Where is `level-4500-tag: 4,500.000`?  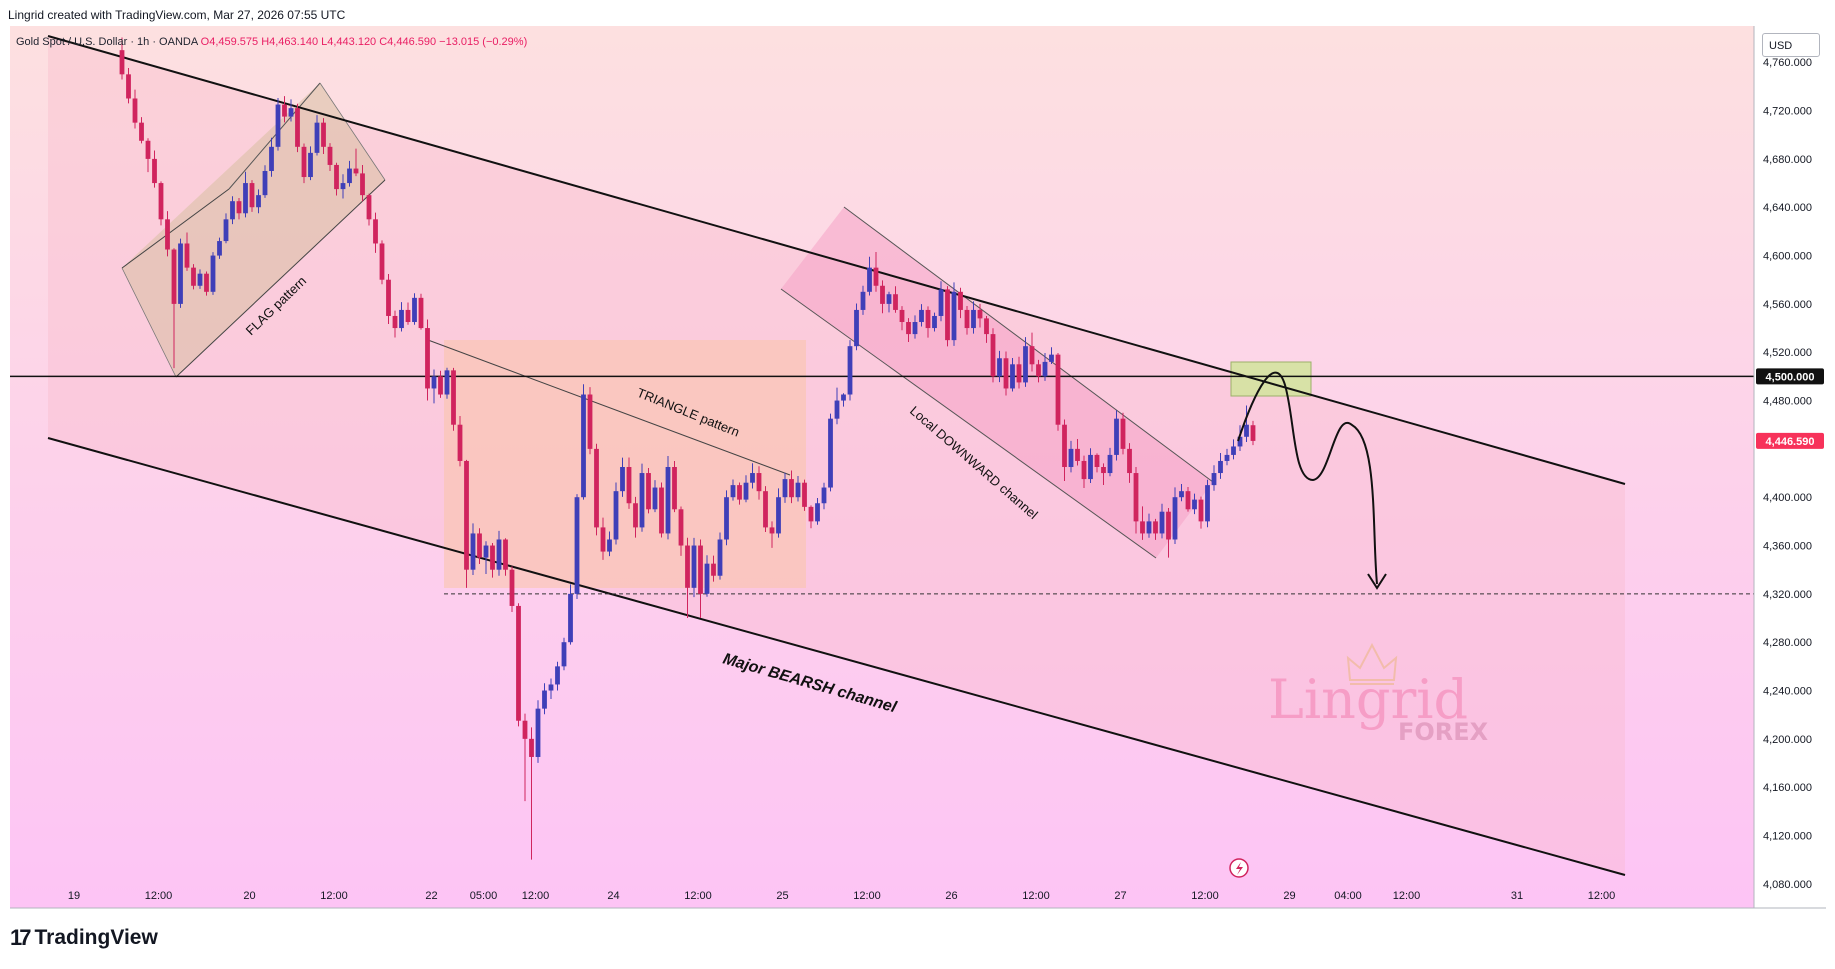 level-4500-tag: 4,500.000 is located at coordinates (1790, 376).